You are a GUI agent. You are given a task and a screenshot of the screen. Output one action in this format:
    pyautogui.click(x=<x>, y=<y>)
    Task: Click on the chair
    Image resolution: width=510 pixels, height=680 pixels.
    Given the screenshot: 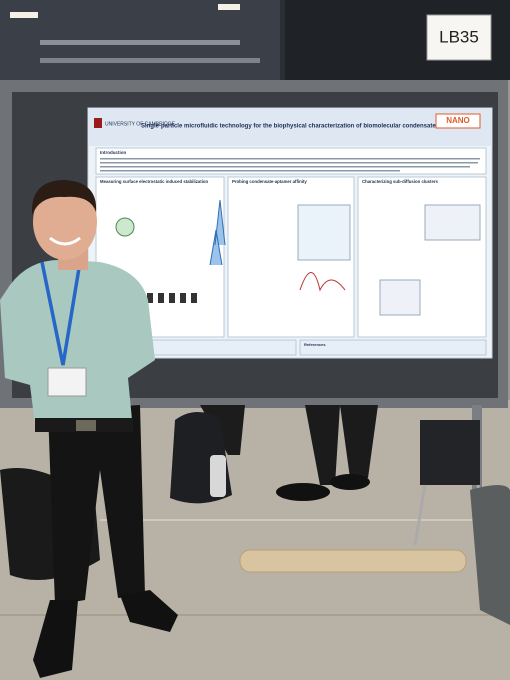 What is the action you would take?
    pyautogui.click(x=450, y=452)
    